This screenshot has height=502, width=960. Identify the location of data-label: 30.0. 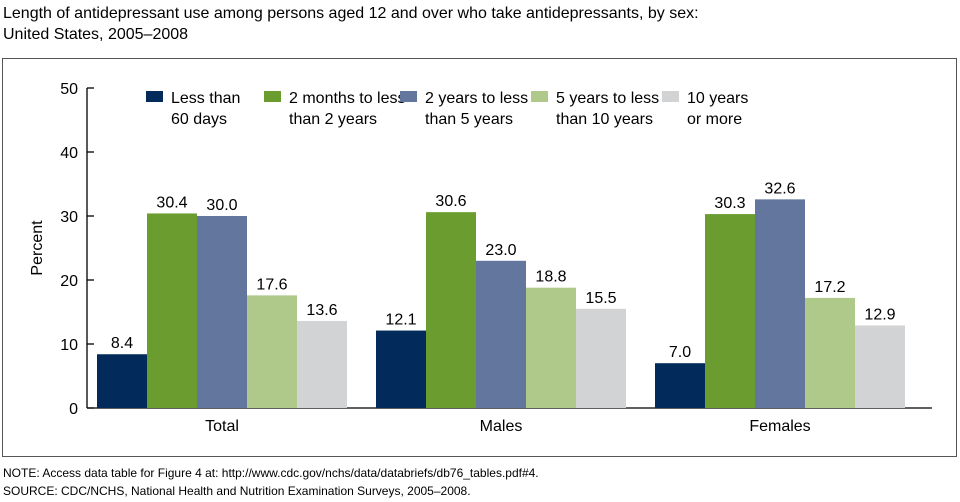
(221, 205).